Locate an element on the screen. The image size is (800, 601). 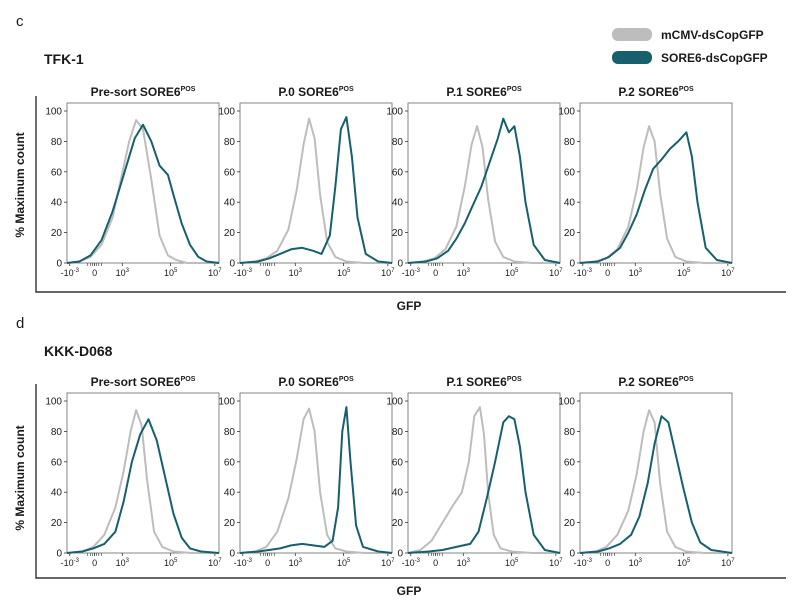
x-tick-label: 10⁵ is located at coordinates (684, 273).